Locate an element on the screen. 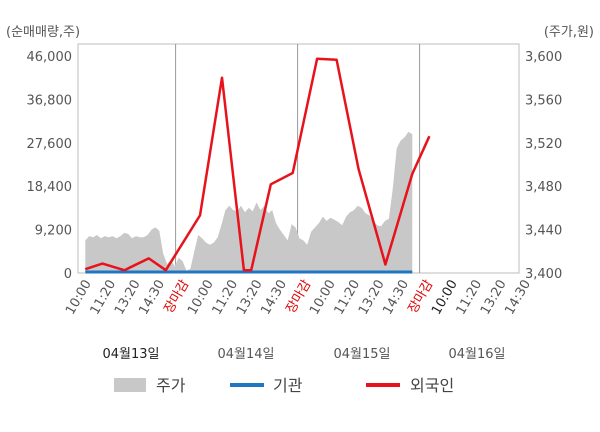 This screenshot has height=432, width=600. left-tick-label: 36,800 is located at coordinates (50, 100).